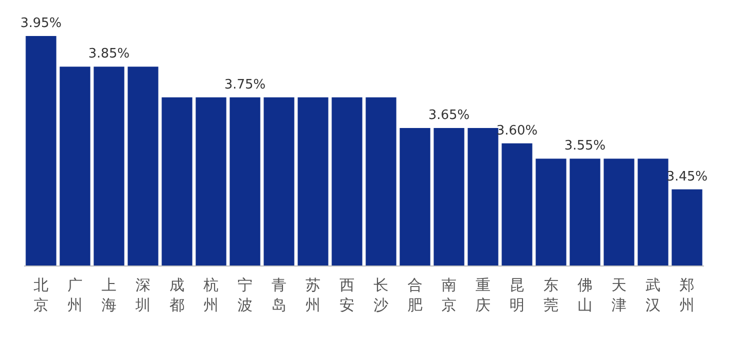 This screenshot has height=343, width=740. Describe the element at coordinates (381, 295) in the screenshot. I see `x-tick-label: 长沙` at that location.